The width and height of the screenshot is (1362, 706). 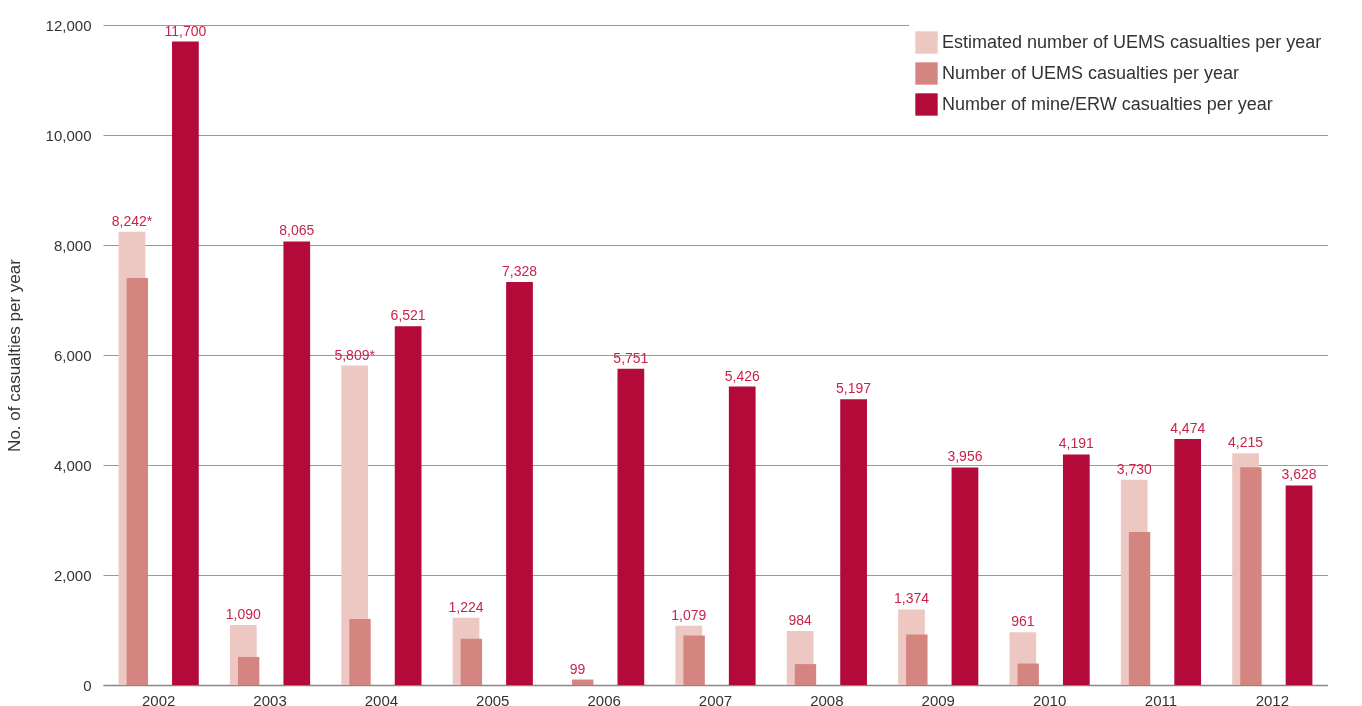 I want to click on data-label: 7,328, so click(x=519, y=270).